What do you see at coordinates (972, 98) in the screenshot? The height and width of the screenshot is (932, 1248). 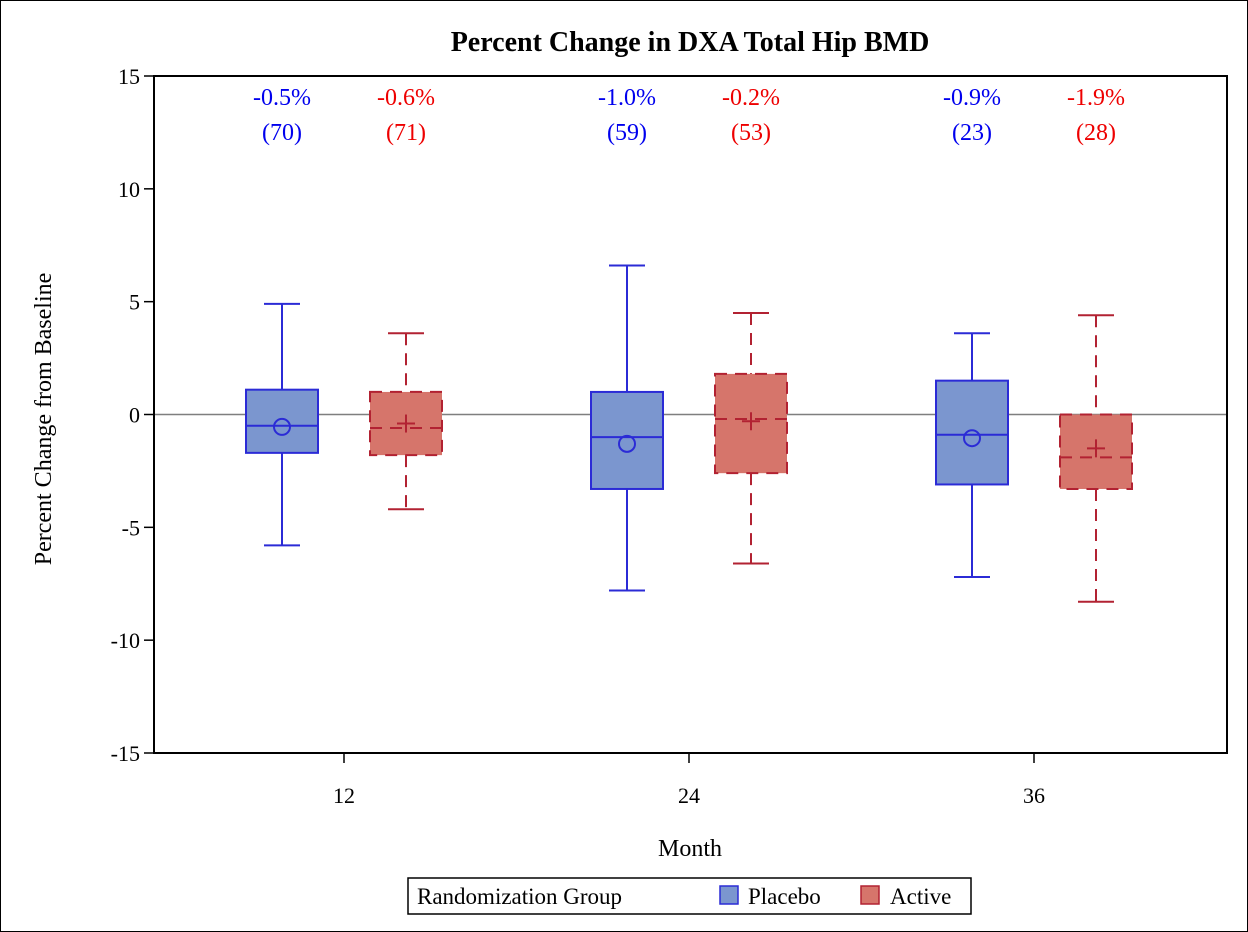 I see `annotation-pct: -0.9%` at bounding box center [972, 98].